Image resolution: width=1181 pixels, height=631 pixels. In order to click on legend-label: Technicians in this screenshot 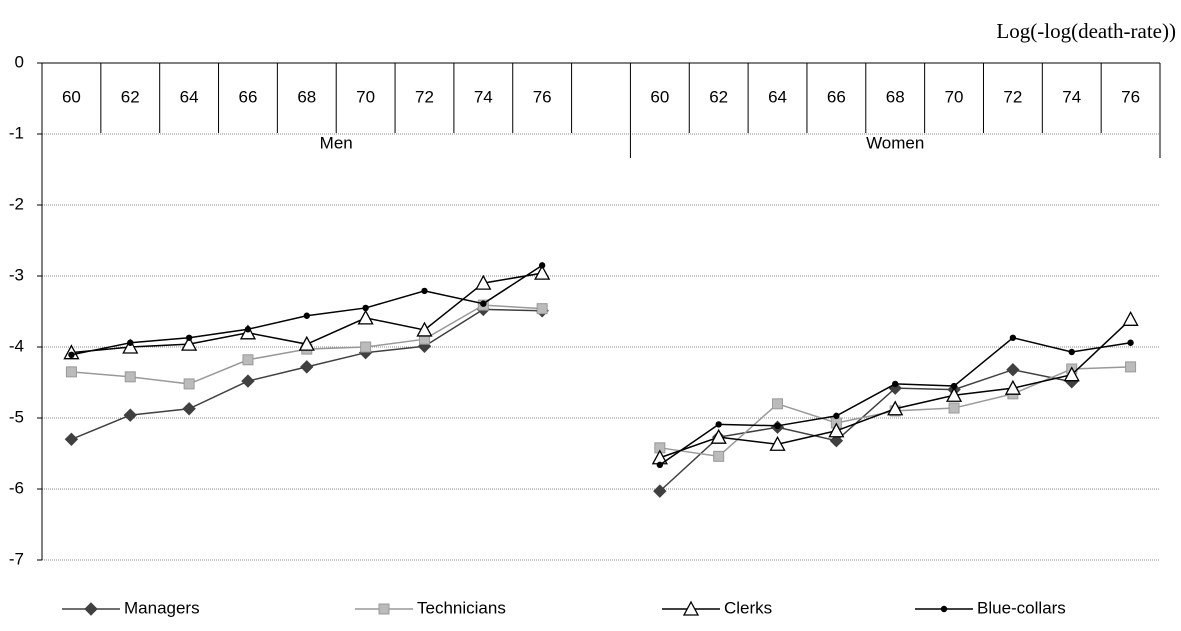, I will do `click(461, 607)`.